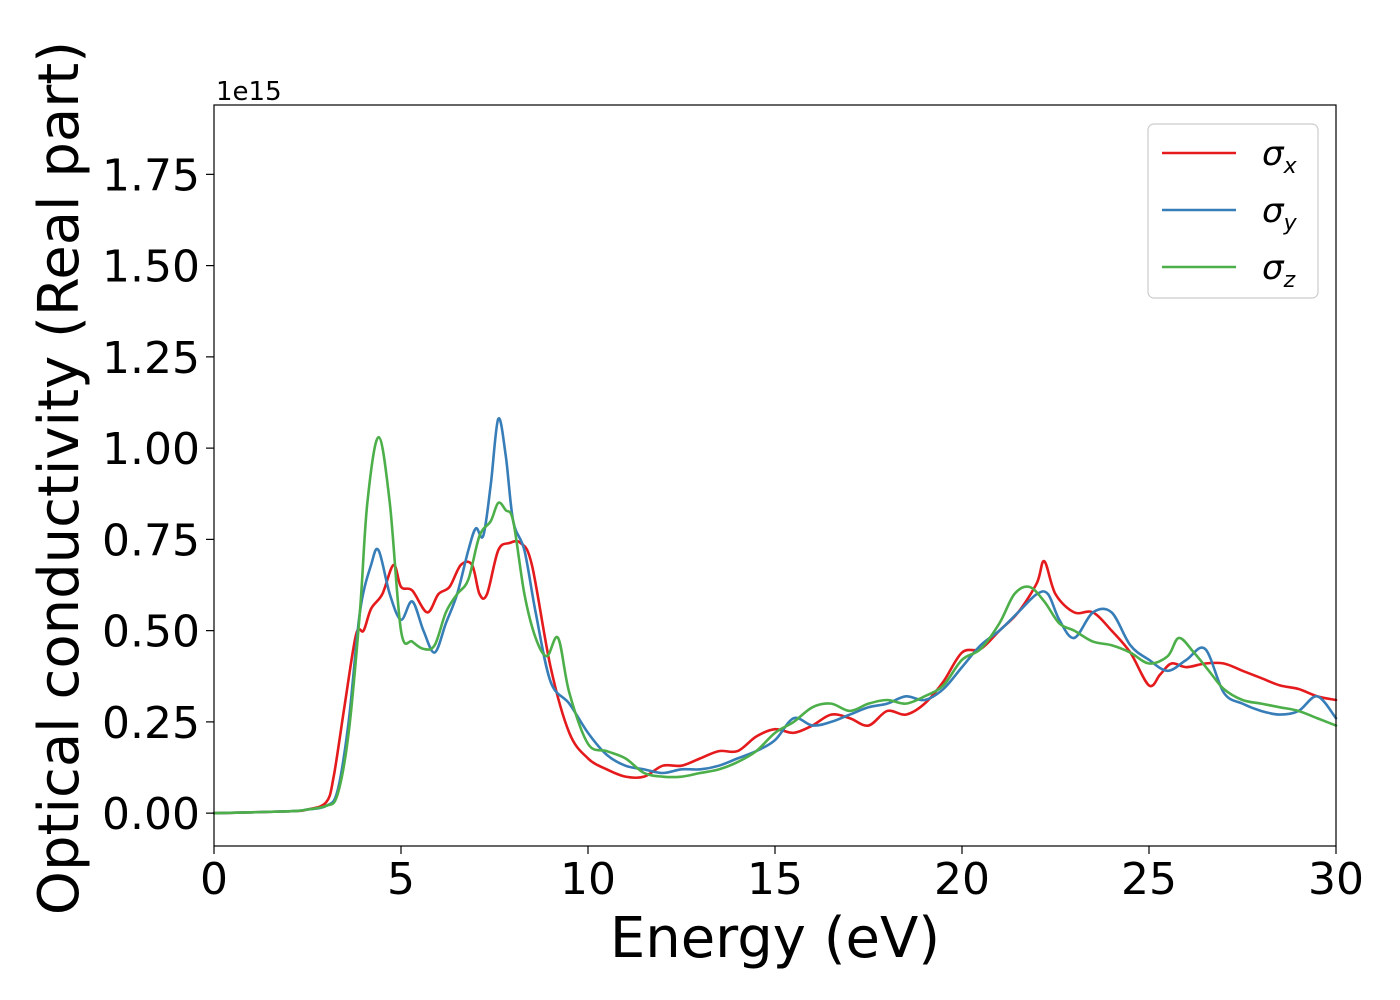 Image resolution: width=1400 pixels, height=1000 pixels. I want to click on x-tick-label: 0, so click(214, 879).